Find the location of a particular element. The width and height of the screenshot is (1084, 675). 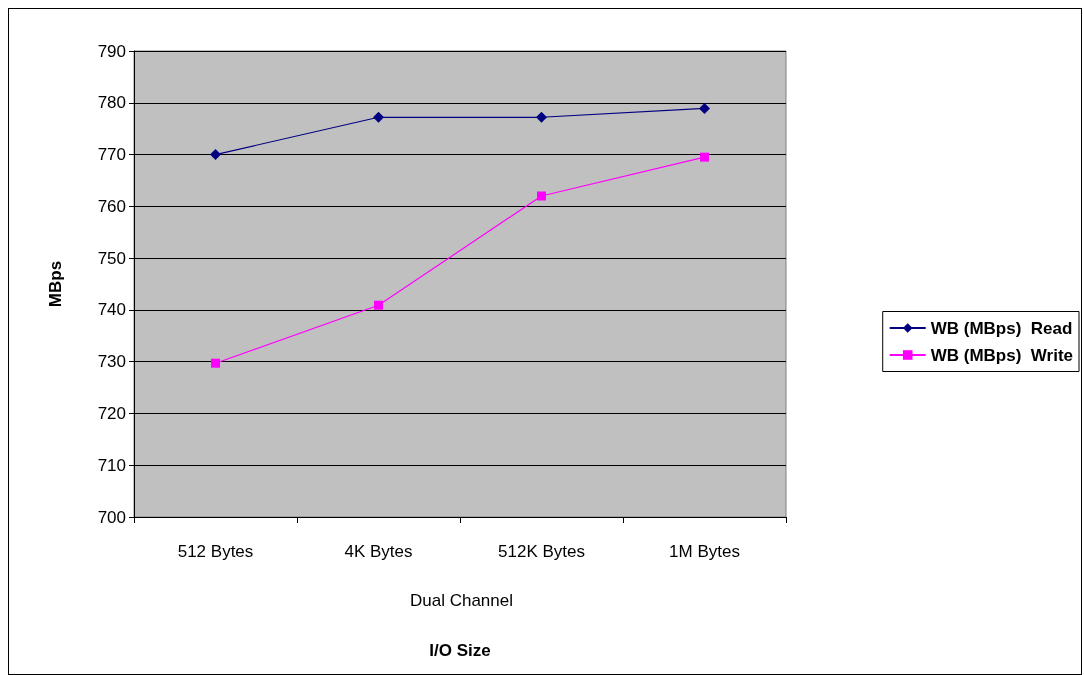

y-tick-label: 730 is located at coordinates (111, 362).